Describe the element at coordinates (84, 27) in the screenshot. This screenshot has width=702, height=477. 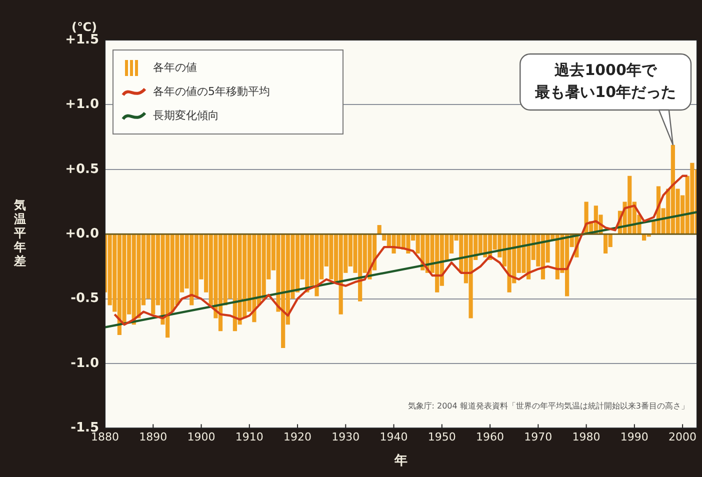
I see `text: (℃)` at that location.